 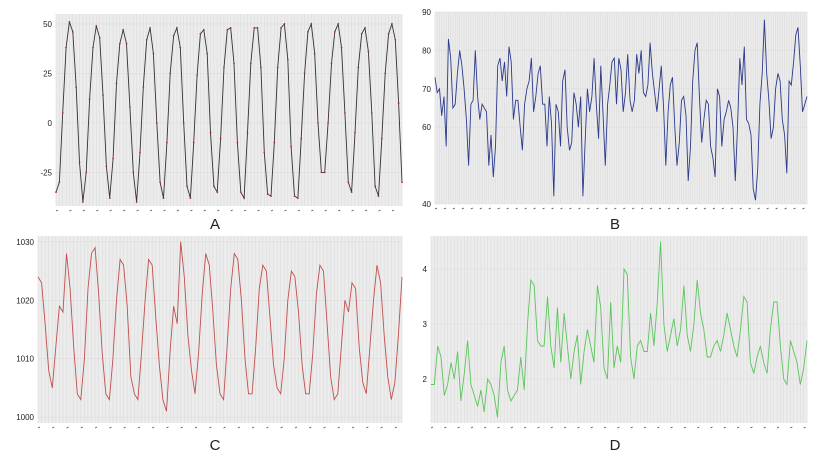 What do you see at coordinates (618, 427) in the screenshot?
I see `x-ticks` at bounding box center [618, 427].